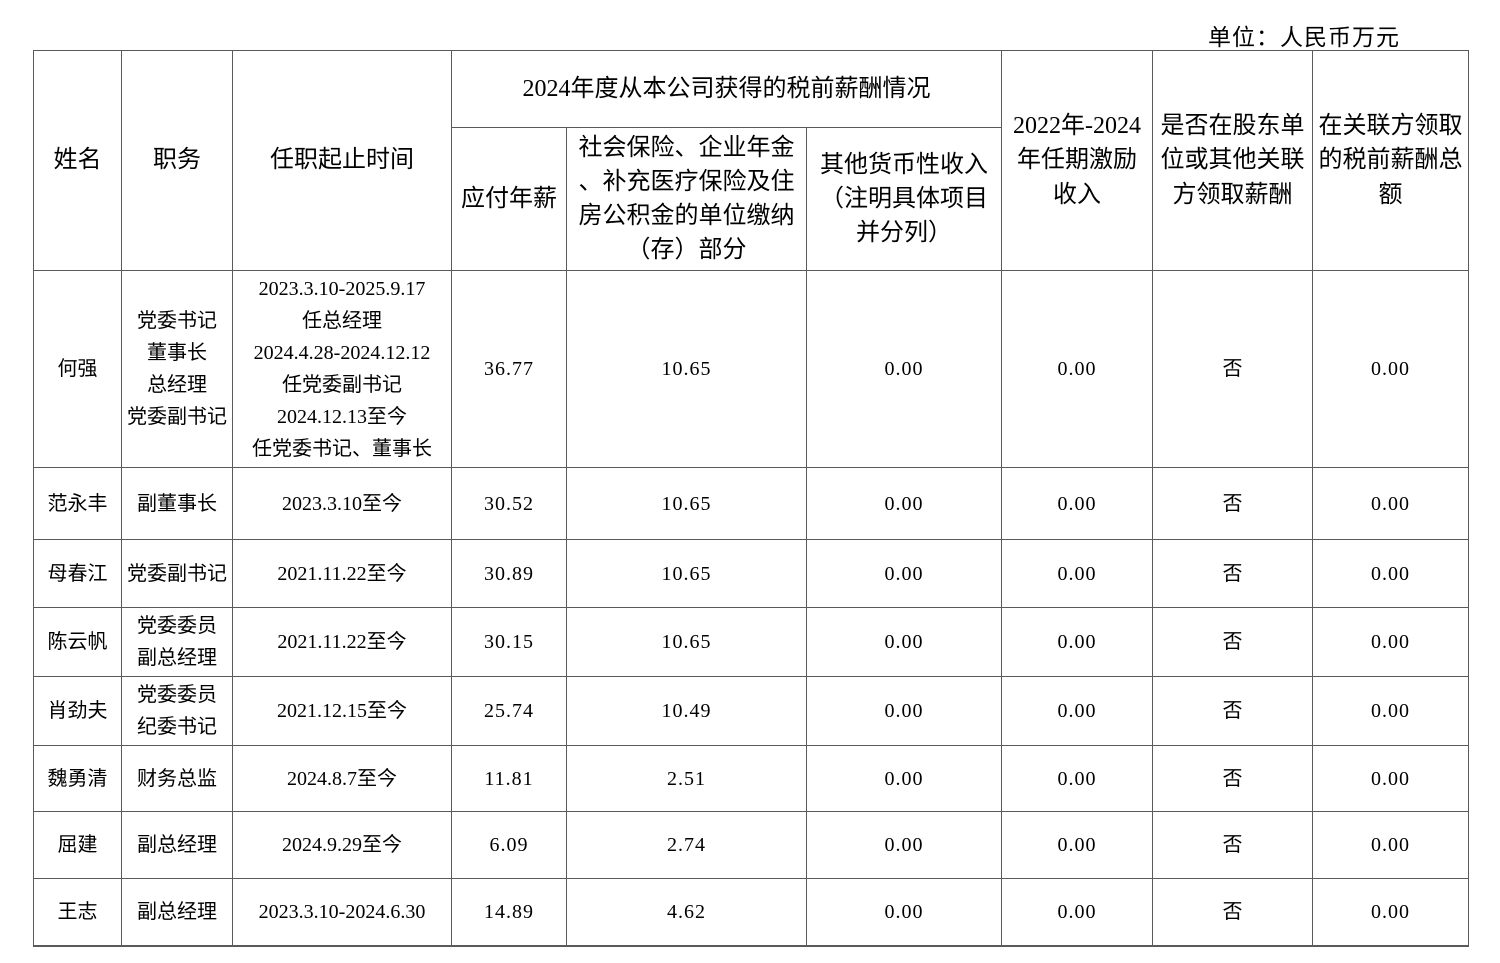 This screenshot has height=963, width=1500. Describe the element at coordinates (686, 778) in the screenshot. I see `cell-insurance: 2.51` at that location.